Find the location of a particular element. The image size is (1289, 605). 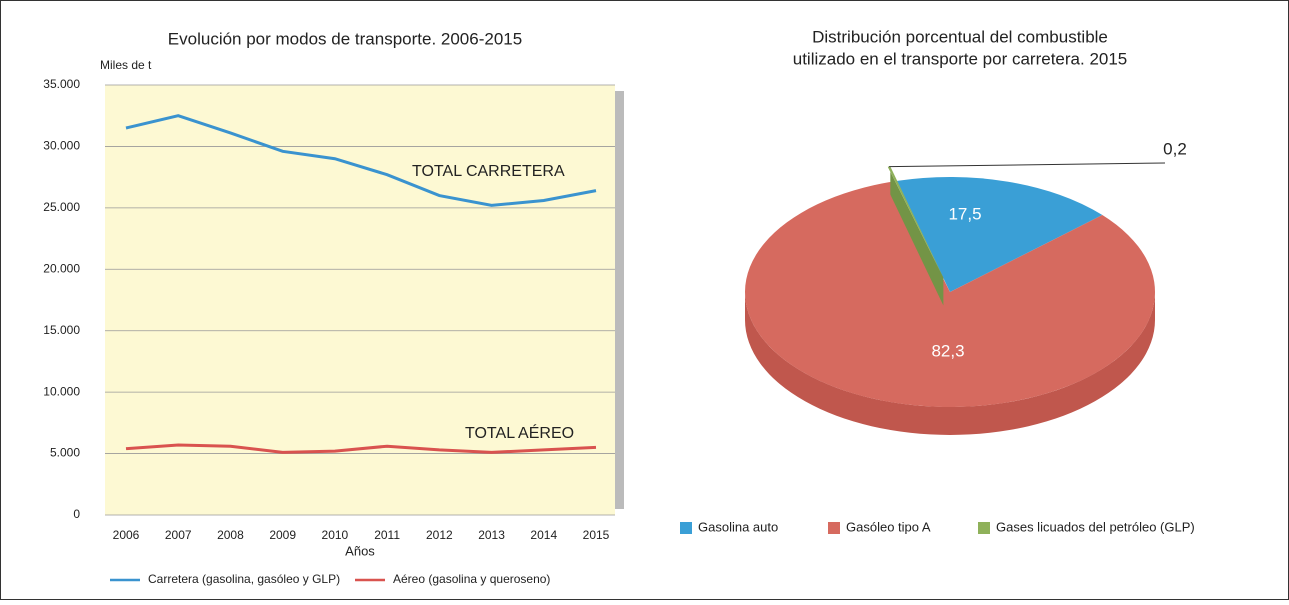

y-tick-label: 0 is located at coordinates (76, 514).